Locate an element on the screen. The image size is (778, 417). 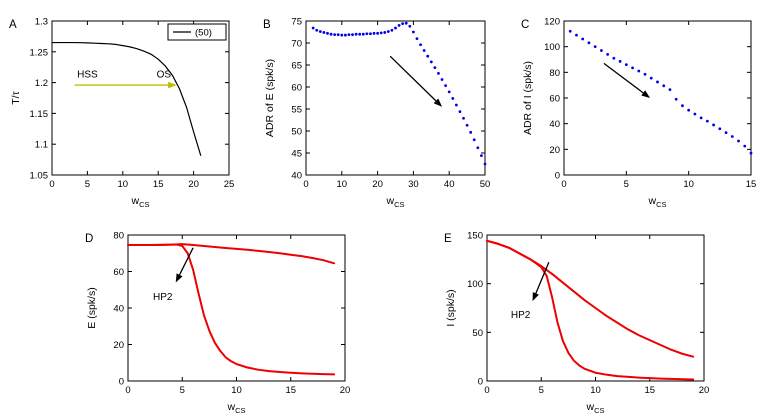
x-tick-label: 40 is located at coordinates (449, 184).